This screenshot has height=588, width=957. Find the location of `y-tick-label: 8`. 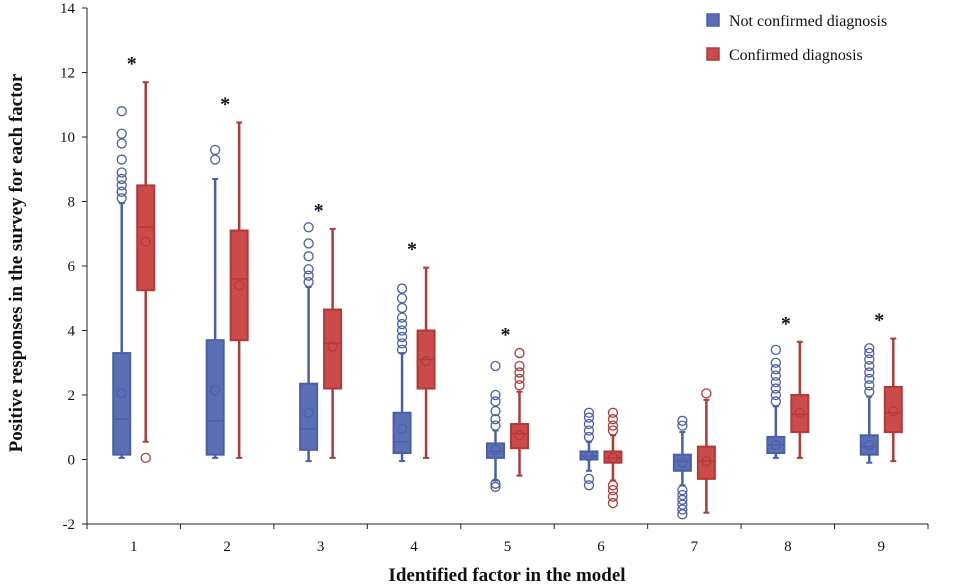

y-tick-label: 8 is located at coordinates (72, 203).